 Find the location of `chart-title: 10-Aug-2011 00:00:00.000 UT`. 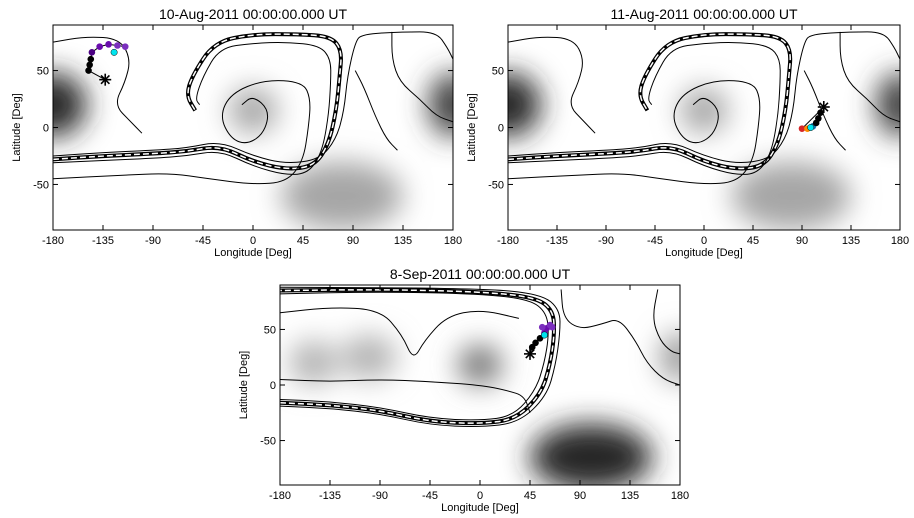

chart-title: 10-Aug-2011 00:00:00.000 UT is located at coordinates (253, 14).